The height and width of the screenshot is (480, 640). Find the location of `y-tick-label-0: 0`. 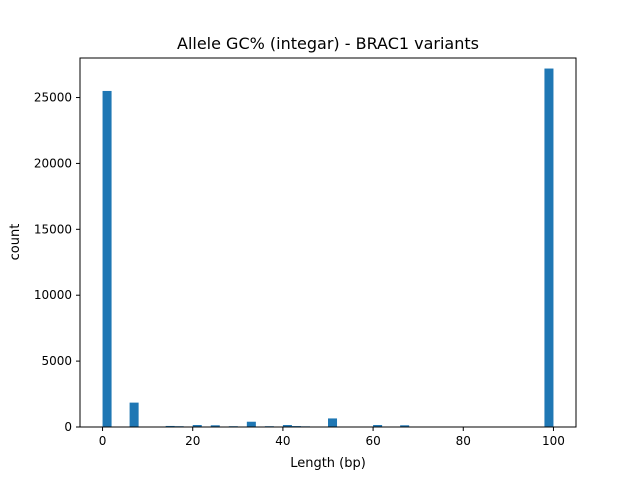

y-tick-label-0: 0 is located at coordinates (68, 427).